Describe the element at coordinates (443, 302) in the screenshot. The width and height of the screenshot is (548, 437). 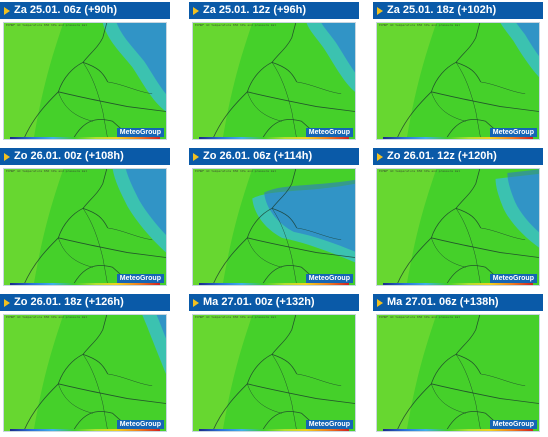
I see `panel-header-label: Ma 27.01. 06z (+138h)` at that location.